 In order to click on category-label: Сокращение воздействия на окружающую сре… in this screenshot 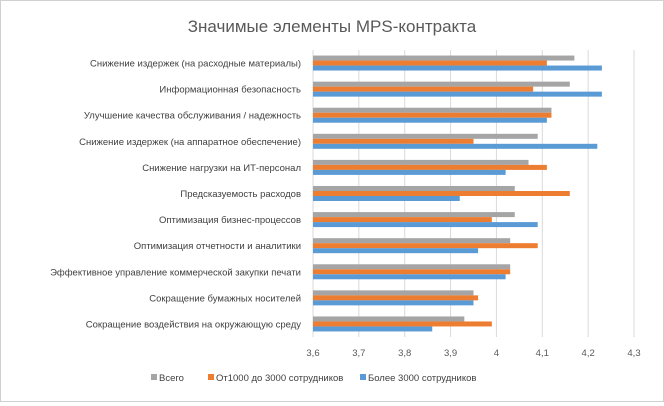, I will do `click(193, 324)`.